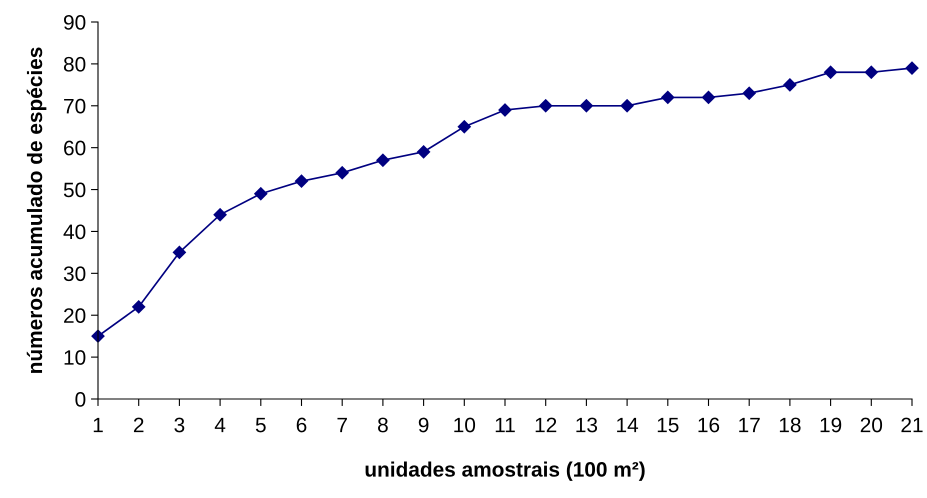 Image resolution: width=927 pixels, height=498 pixels. I want to click on x-tick-label: 6, so click(301, 425).